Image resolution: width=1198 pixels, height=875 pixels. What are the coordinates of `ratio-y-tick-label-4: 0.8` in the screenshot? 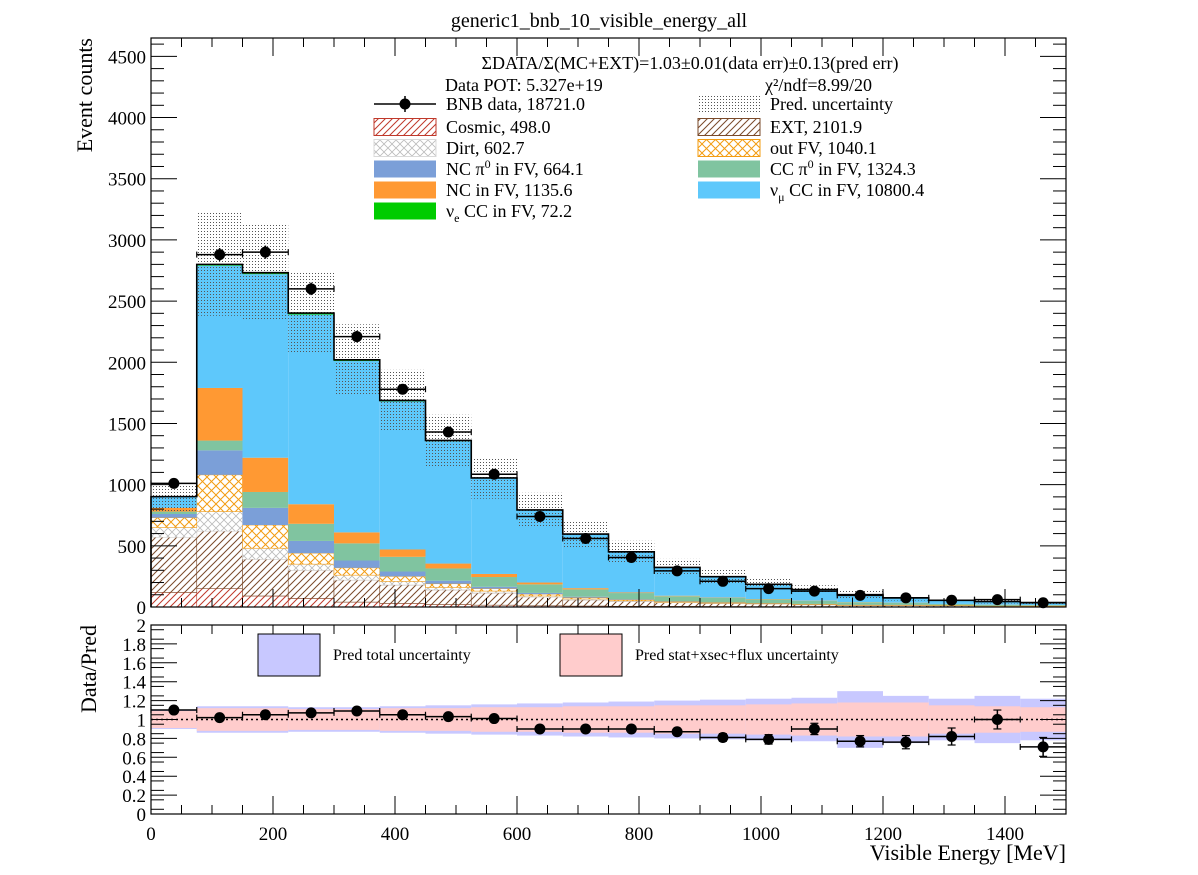 It's located at (134, 739).